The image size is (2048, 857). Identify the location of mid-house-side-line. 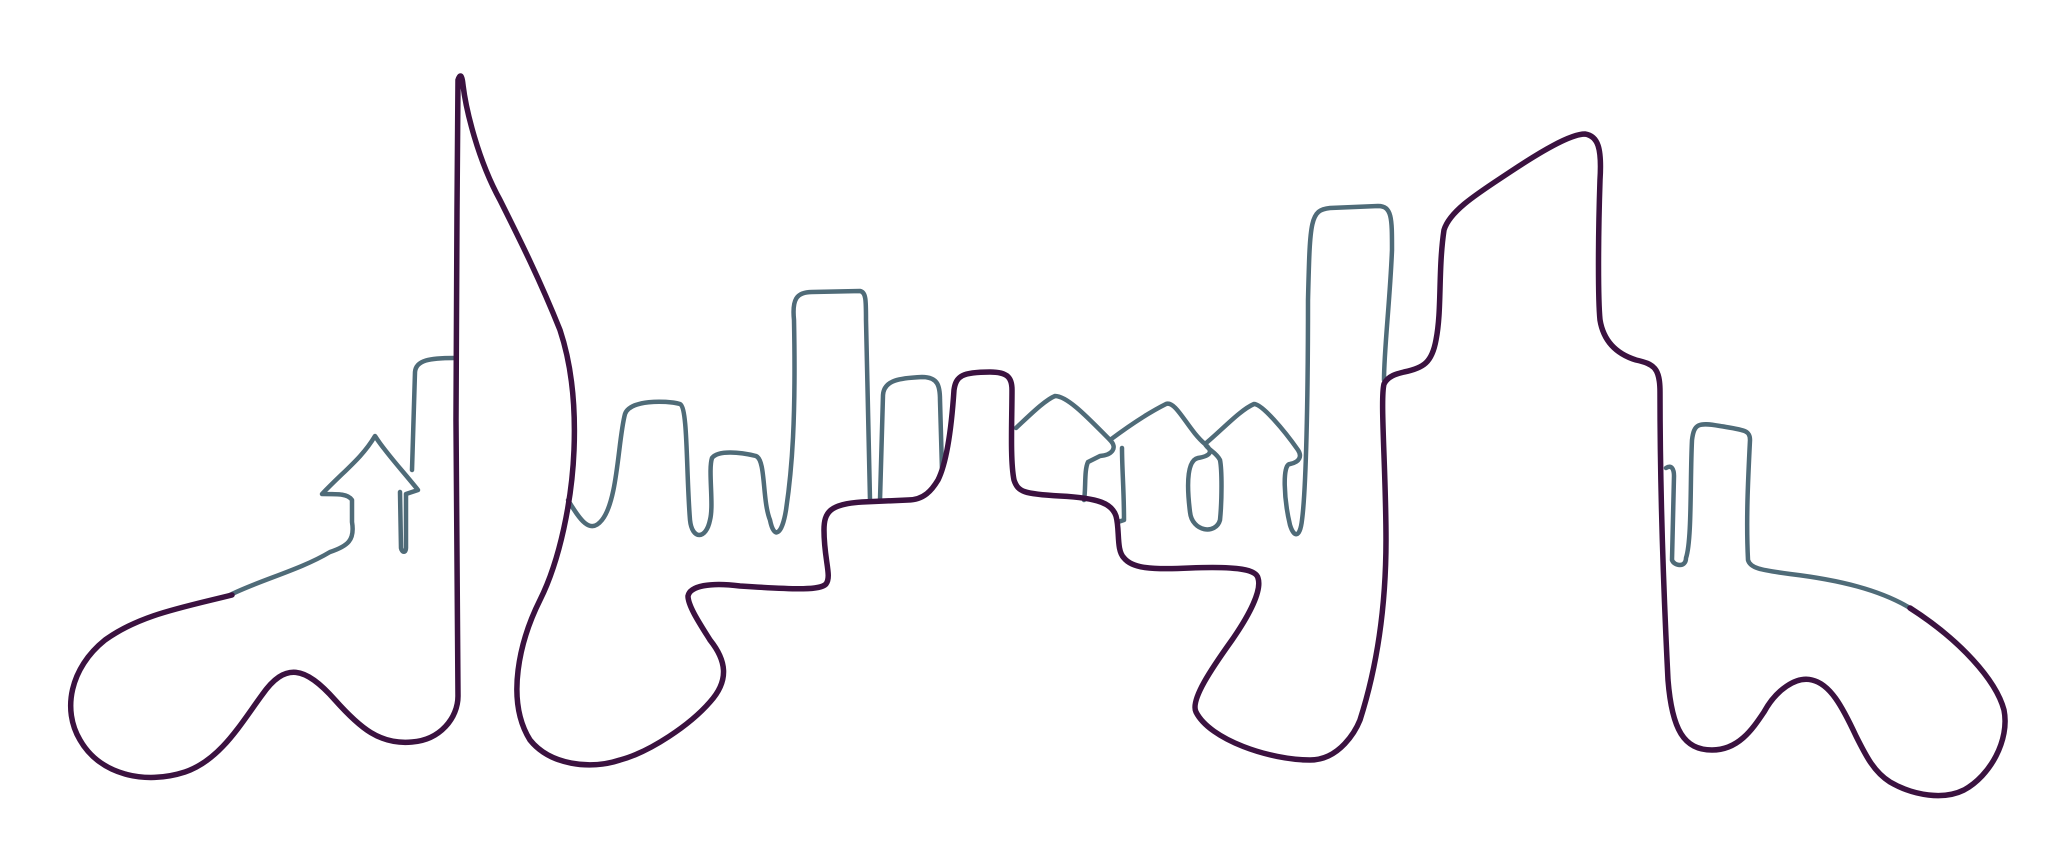
(1121, 485).